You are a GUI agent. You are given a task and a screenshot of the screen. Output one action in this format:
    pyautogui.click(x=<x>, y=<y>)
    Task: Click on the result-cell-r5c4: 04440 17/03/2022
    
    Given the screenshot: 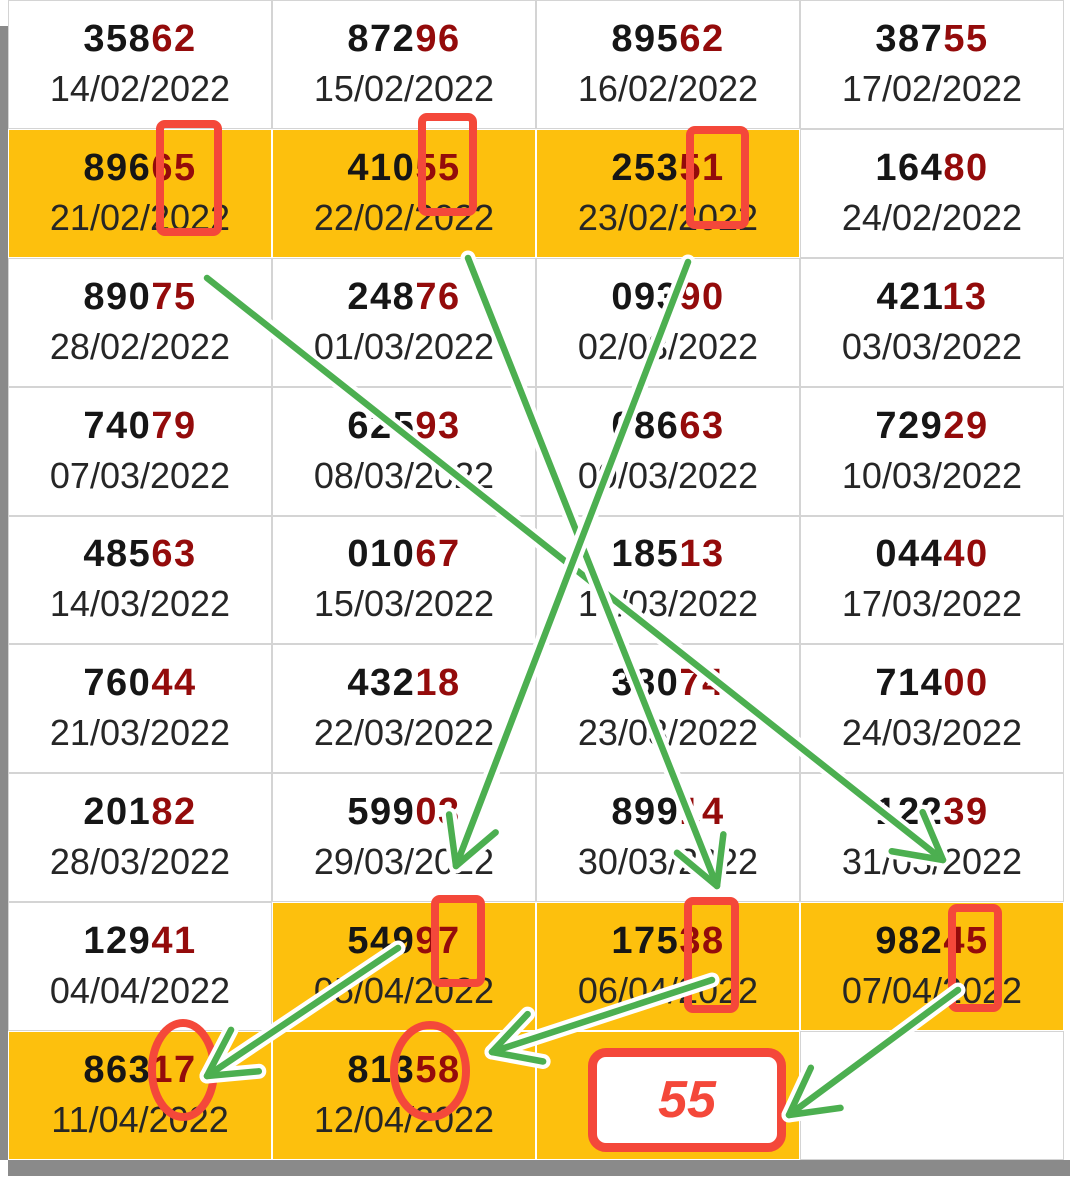 What is the action you would take?
    pyautogui.click(x=932, y=580)
    